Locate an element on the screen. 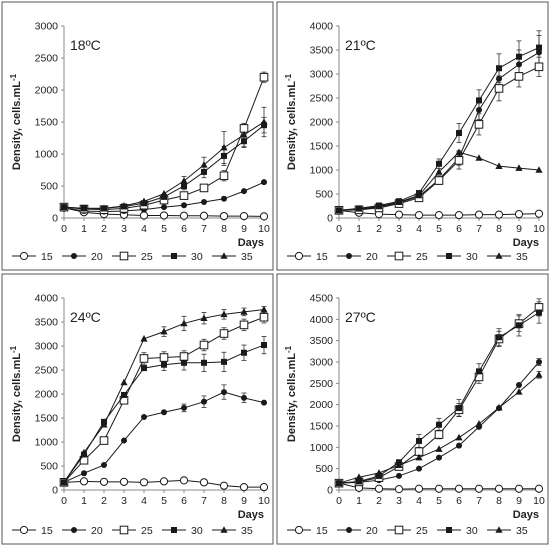 This screenshot has width=550, height=551. y-axis-label-text: Density, cells.mL is located at coordinates (17, 397).